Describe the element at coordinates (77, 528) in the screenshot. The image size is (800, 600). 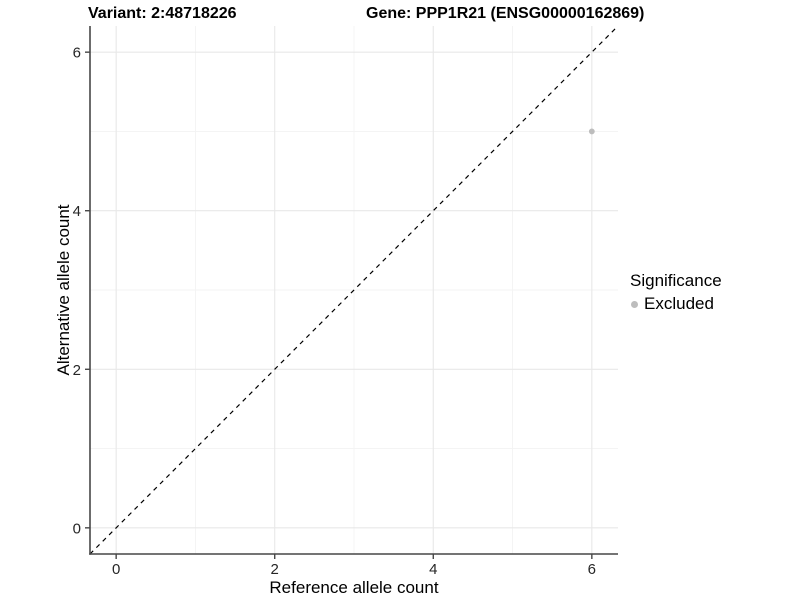
I see `y-tick-label: 0` at that location.